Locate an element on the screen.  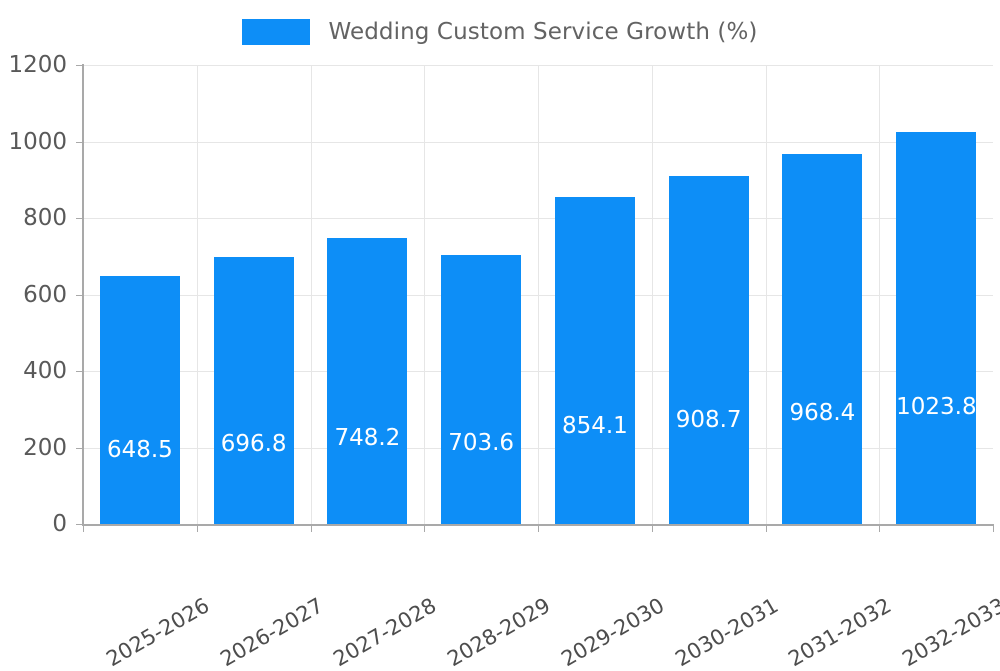
bar: 748.2 is located at coordinates (367, 380).